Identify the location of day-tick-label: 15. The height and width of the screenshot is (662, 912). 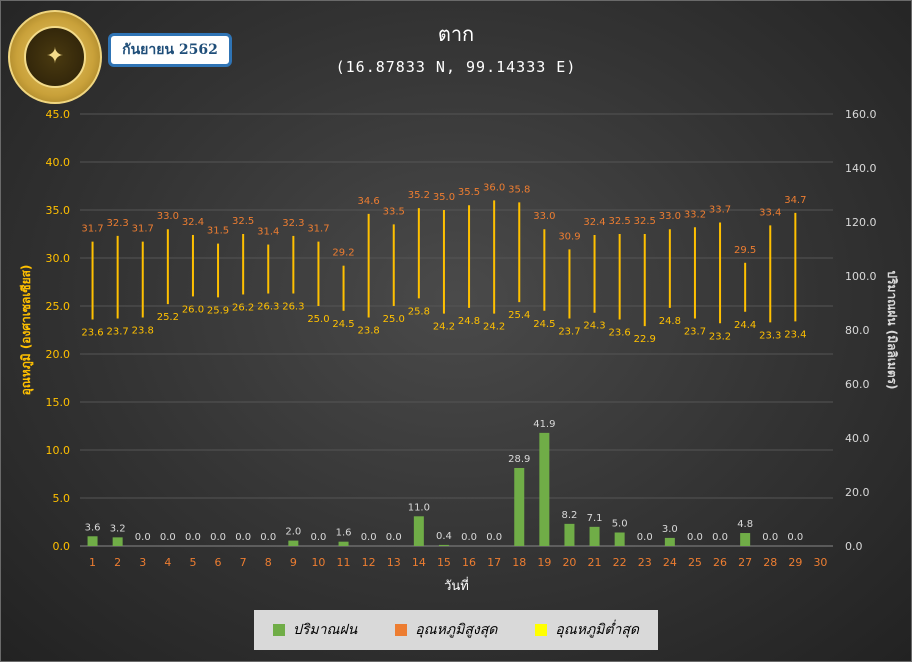
(444, 562).